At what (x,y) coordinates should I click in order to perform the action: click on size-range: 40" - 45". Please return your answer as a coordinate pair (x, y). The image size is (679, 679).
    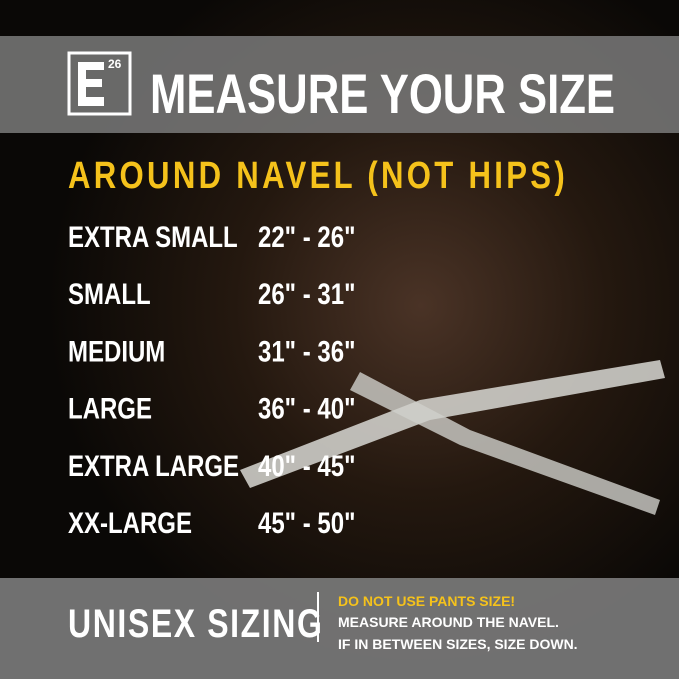
    Looking at the image, I should click on (306, 465).